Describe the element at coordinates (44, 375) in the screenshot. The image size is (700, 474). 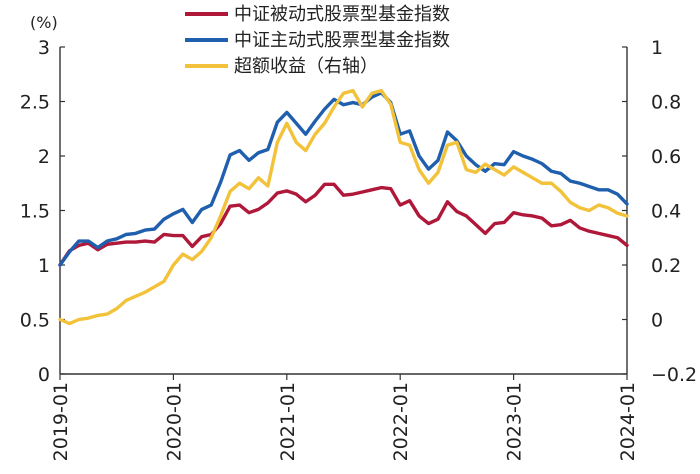
I see `left-tick-label: 0` at that location.